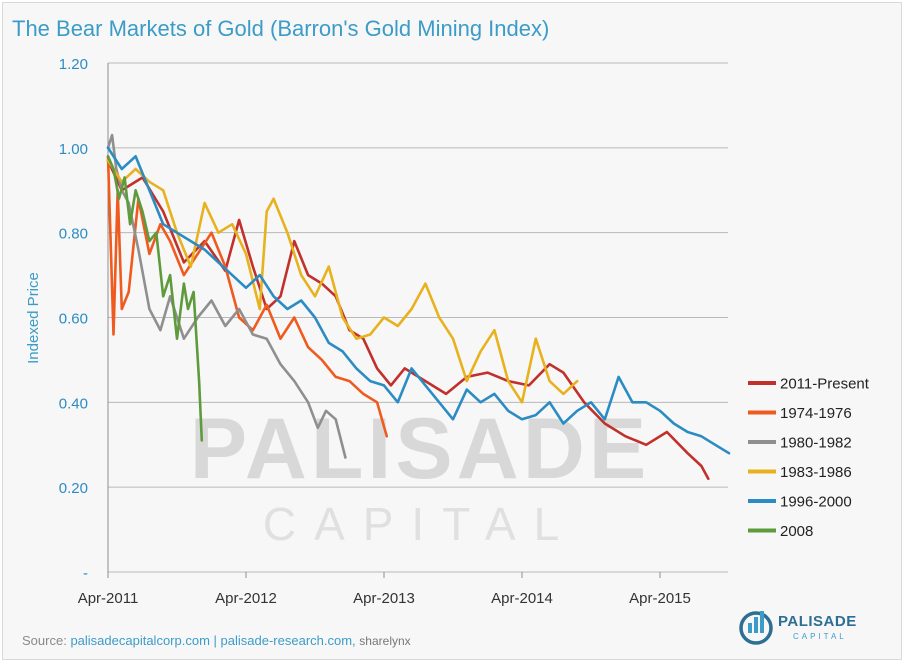 The height and width of the screenshot is (664, 906). Describe the element at coordinates (246, 598) in the screenshot. I see `x-tick-label: Apr-2012` at that location.